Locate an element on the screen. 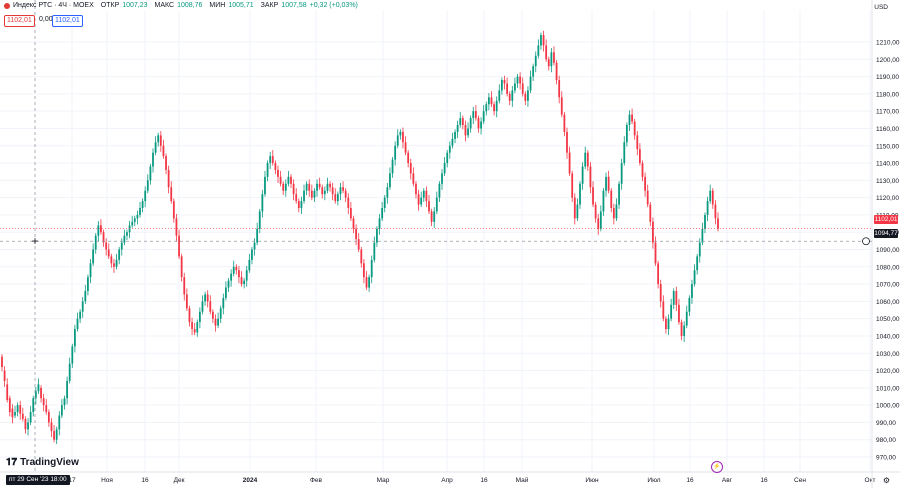 The image size is (900, 488). y-tick-label: 1090,00 is located at coordinates (888, 250).